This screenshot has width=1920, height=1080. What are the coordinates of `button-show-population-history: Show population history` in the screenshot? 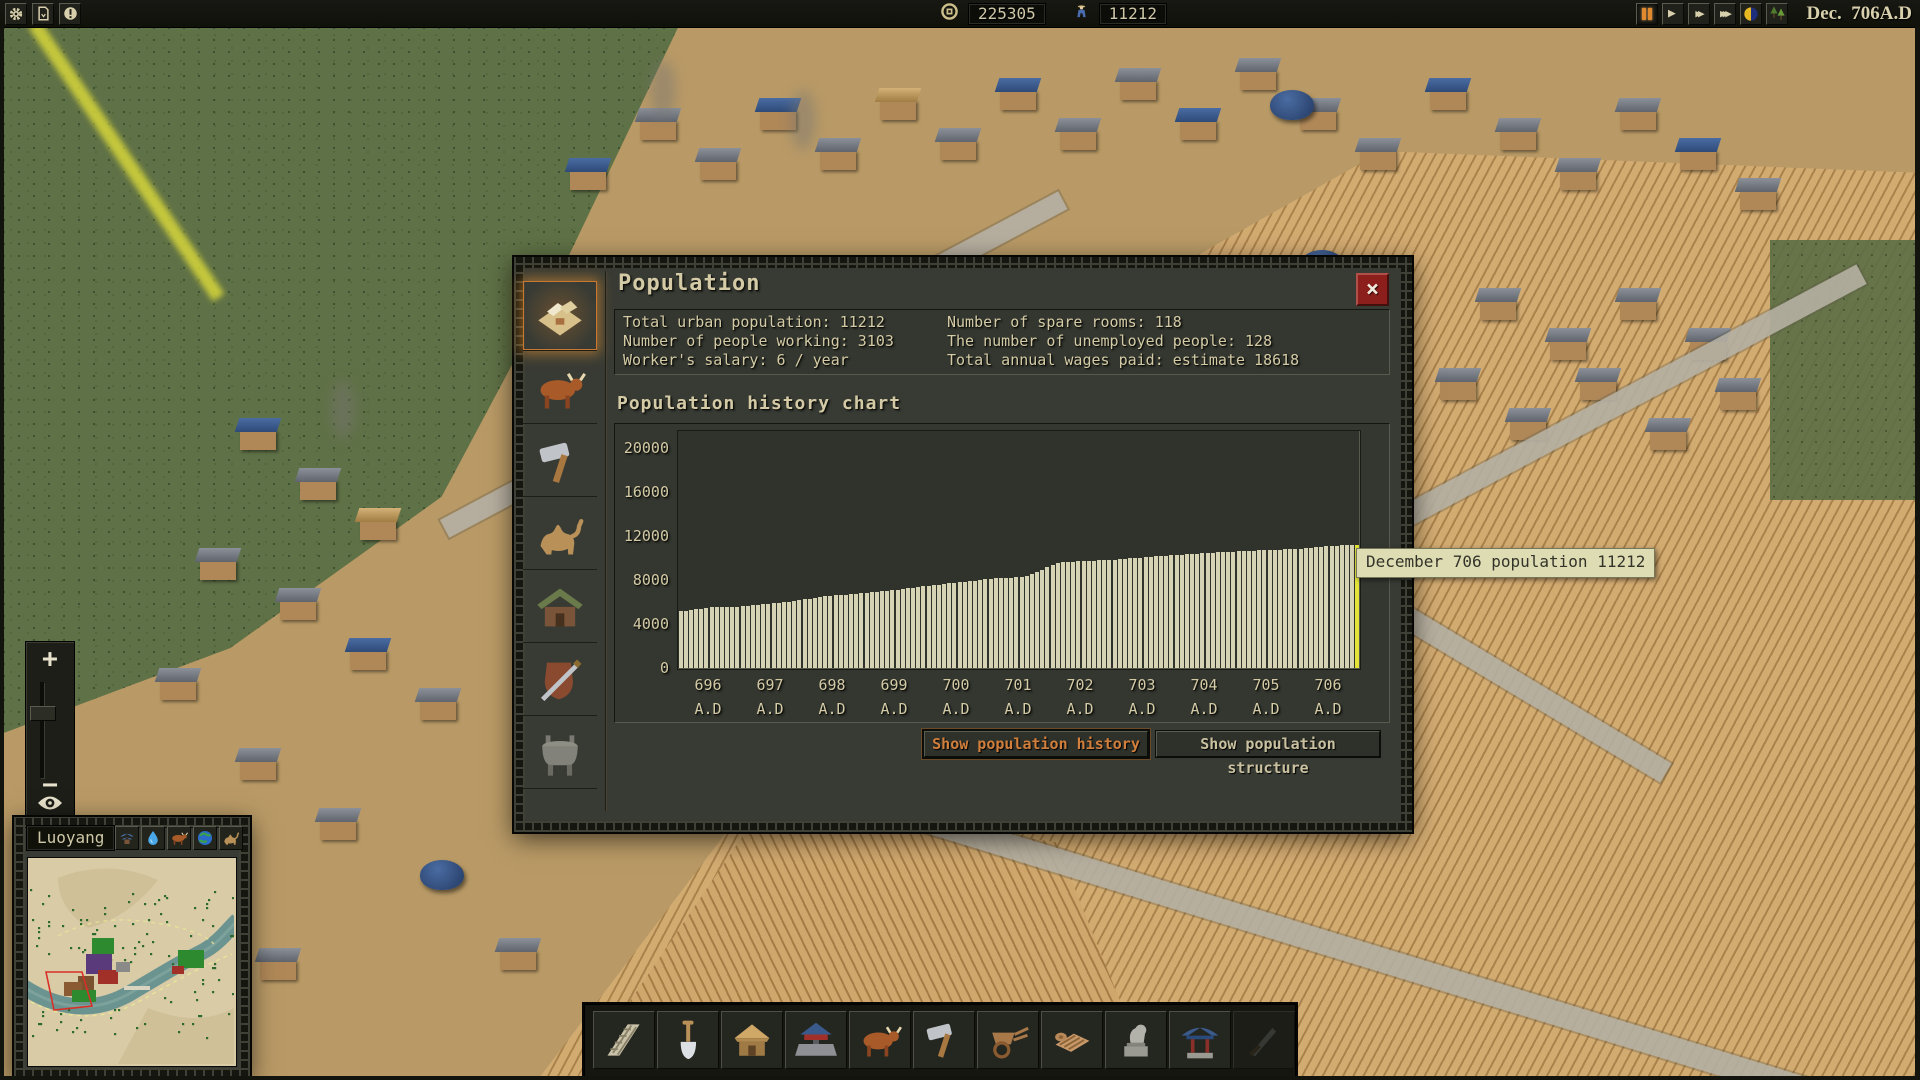 It's located at (1036, 744).